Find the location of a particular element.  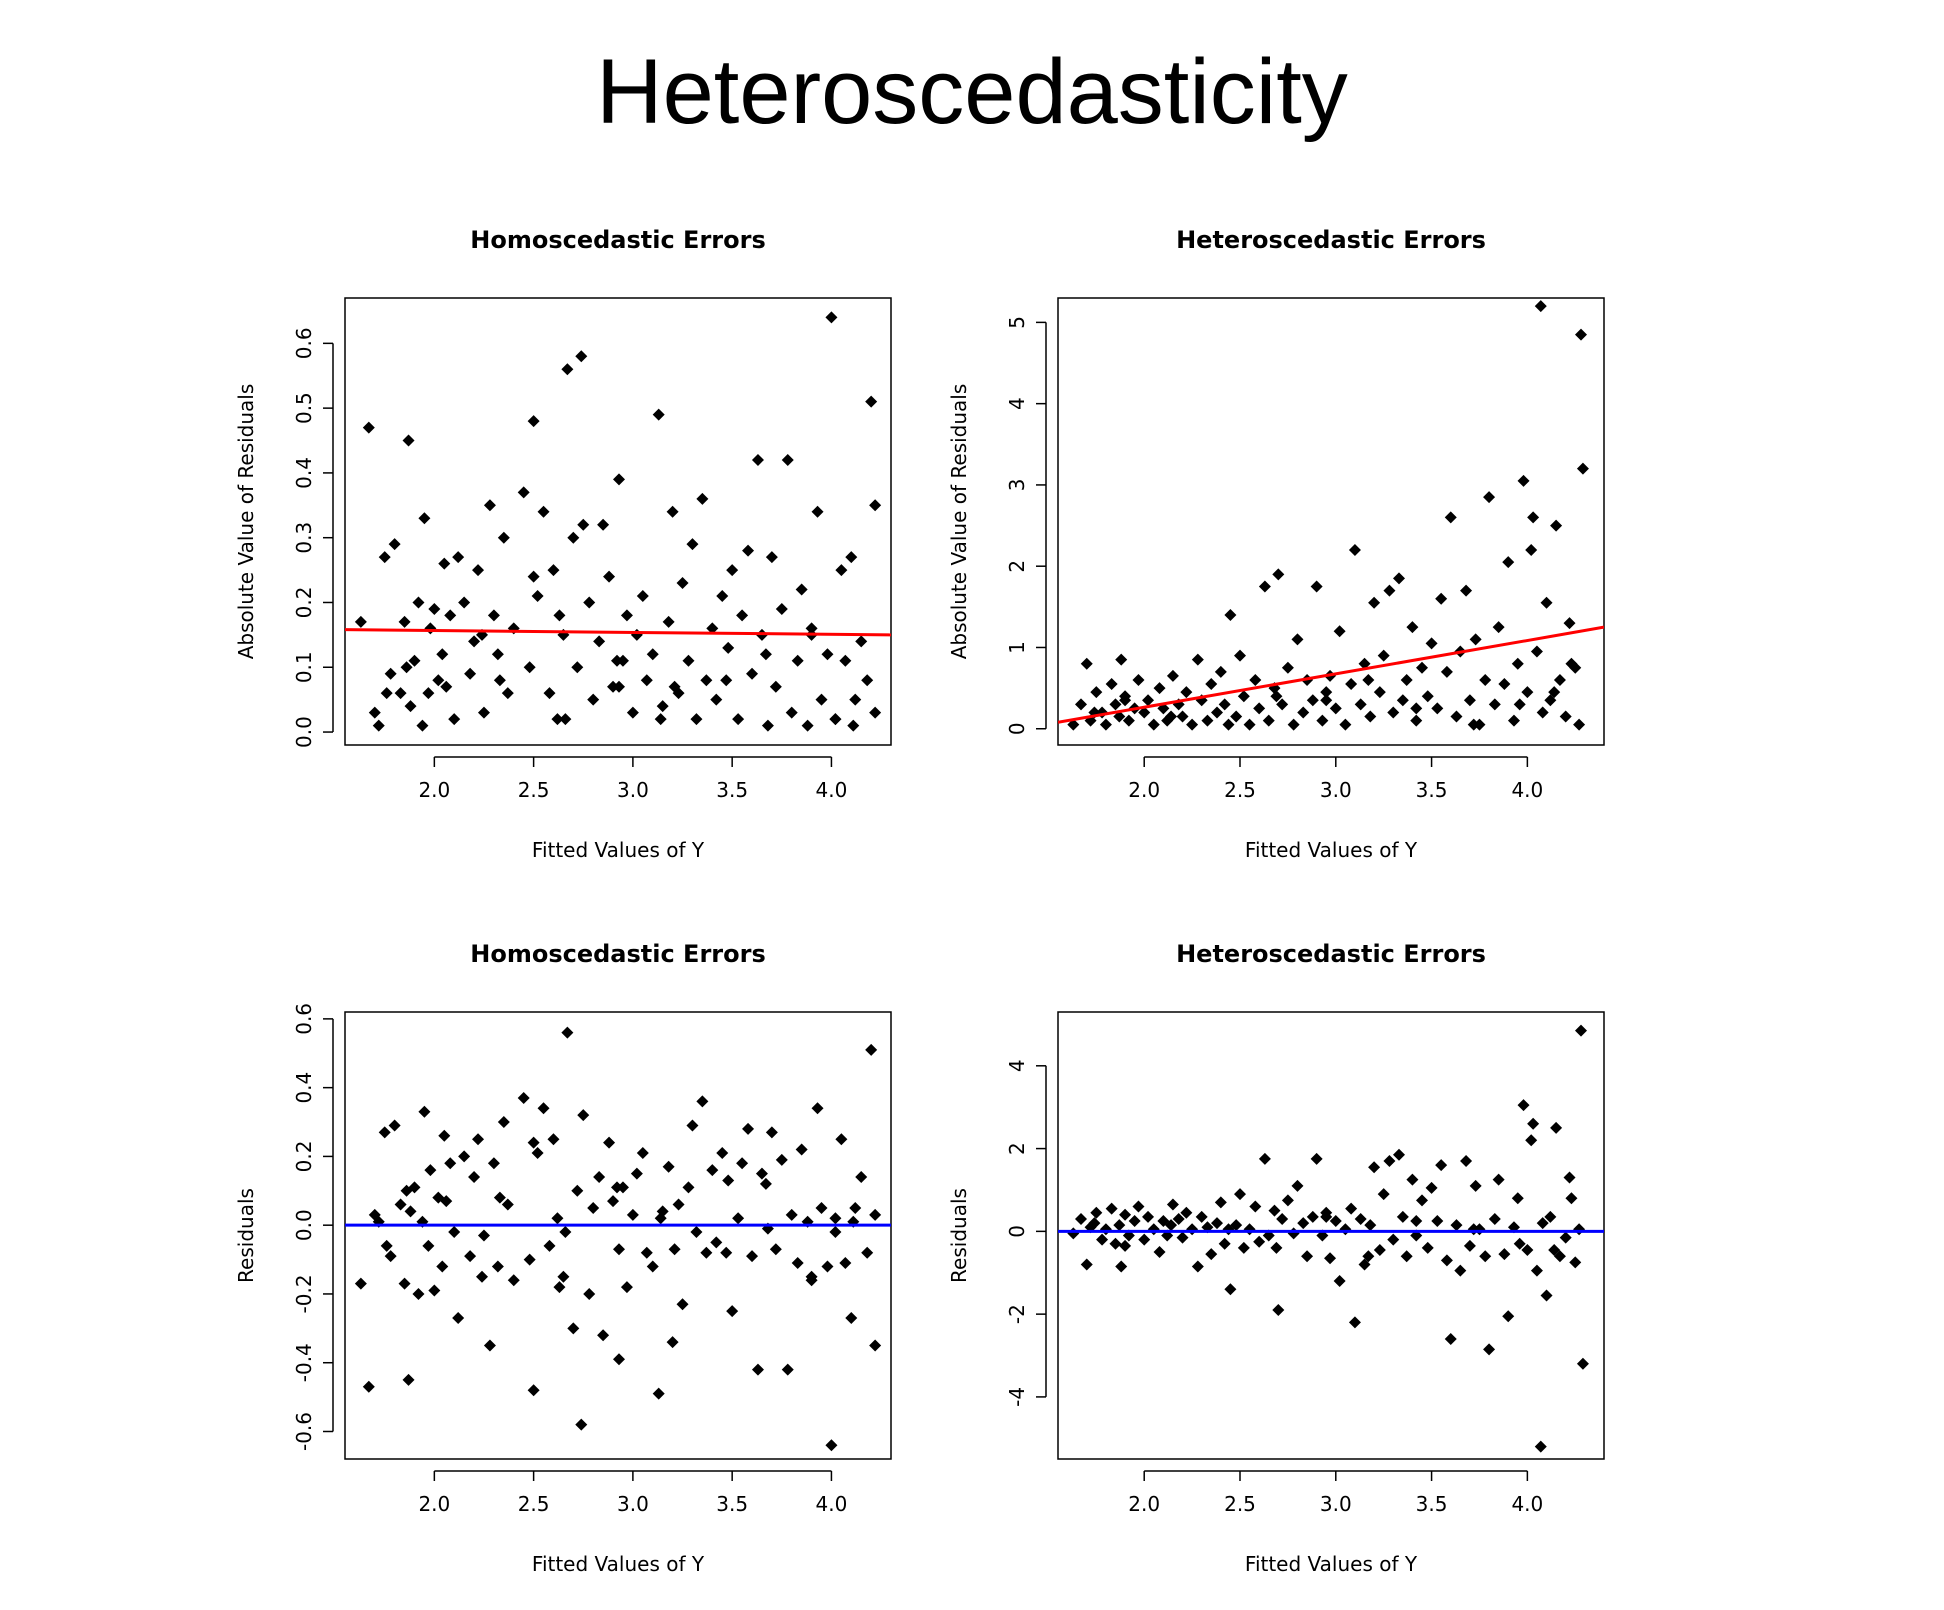

y-tick-label: -0.2 is located at coordinates (304, 1293).